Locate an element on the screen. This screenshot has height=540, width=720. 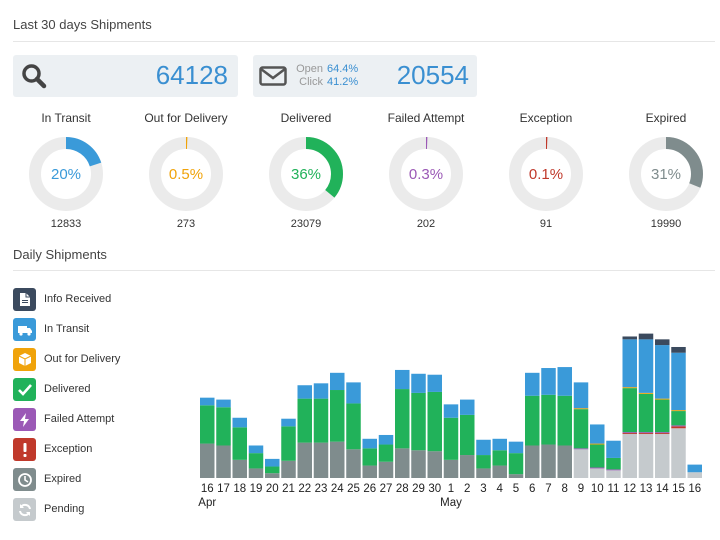
x-tick-label: 29 is located at coordinates (418, 489).